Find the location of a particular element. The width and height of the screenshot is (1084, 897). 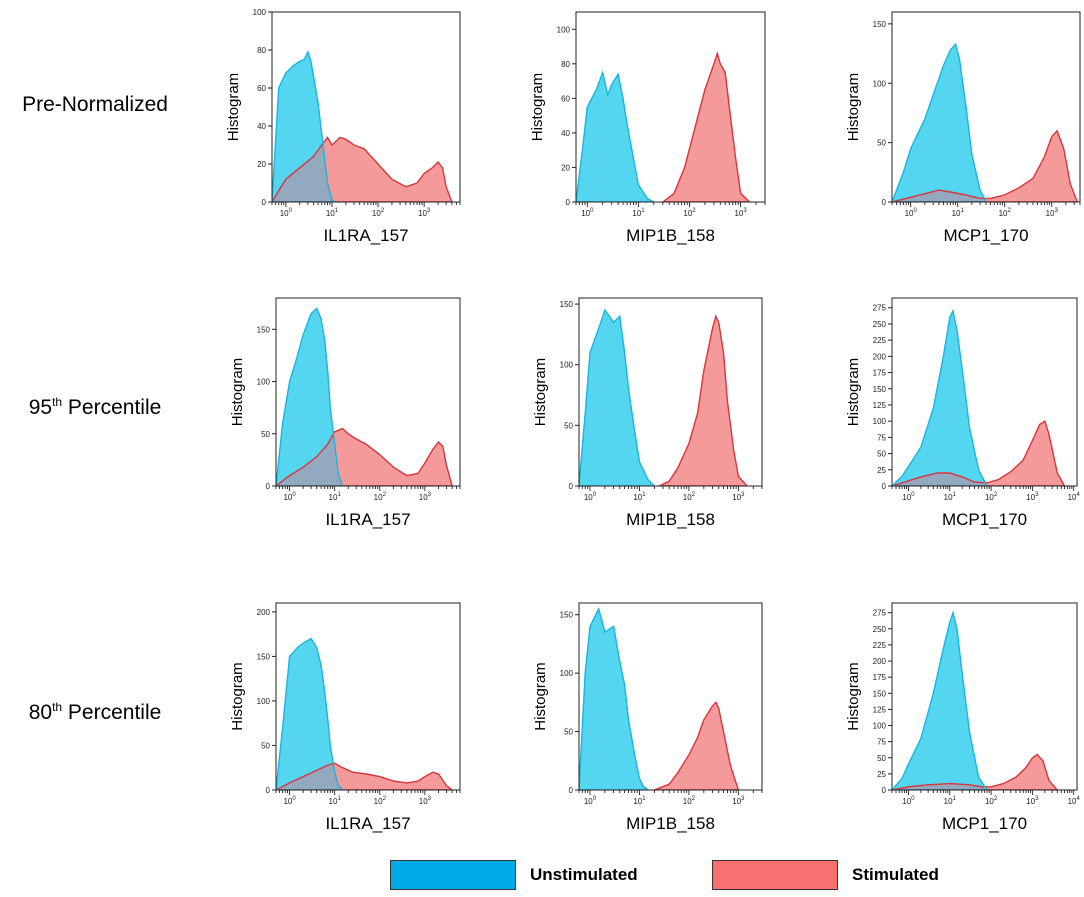

y-tick-label: 20 is located at coordinates (565, 167).